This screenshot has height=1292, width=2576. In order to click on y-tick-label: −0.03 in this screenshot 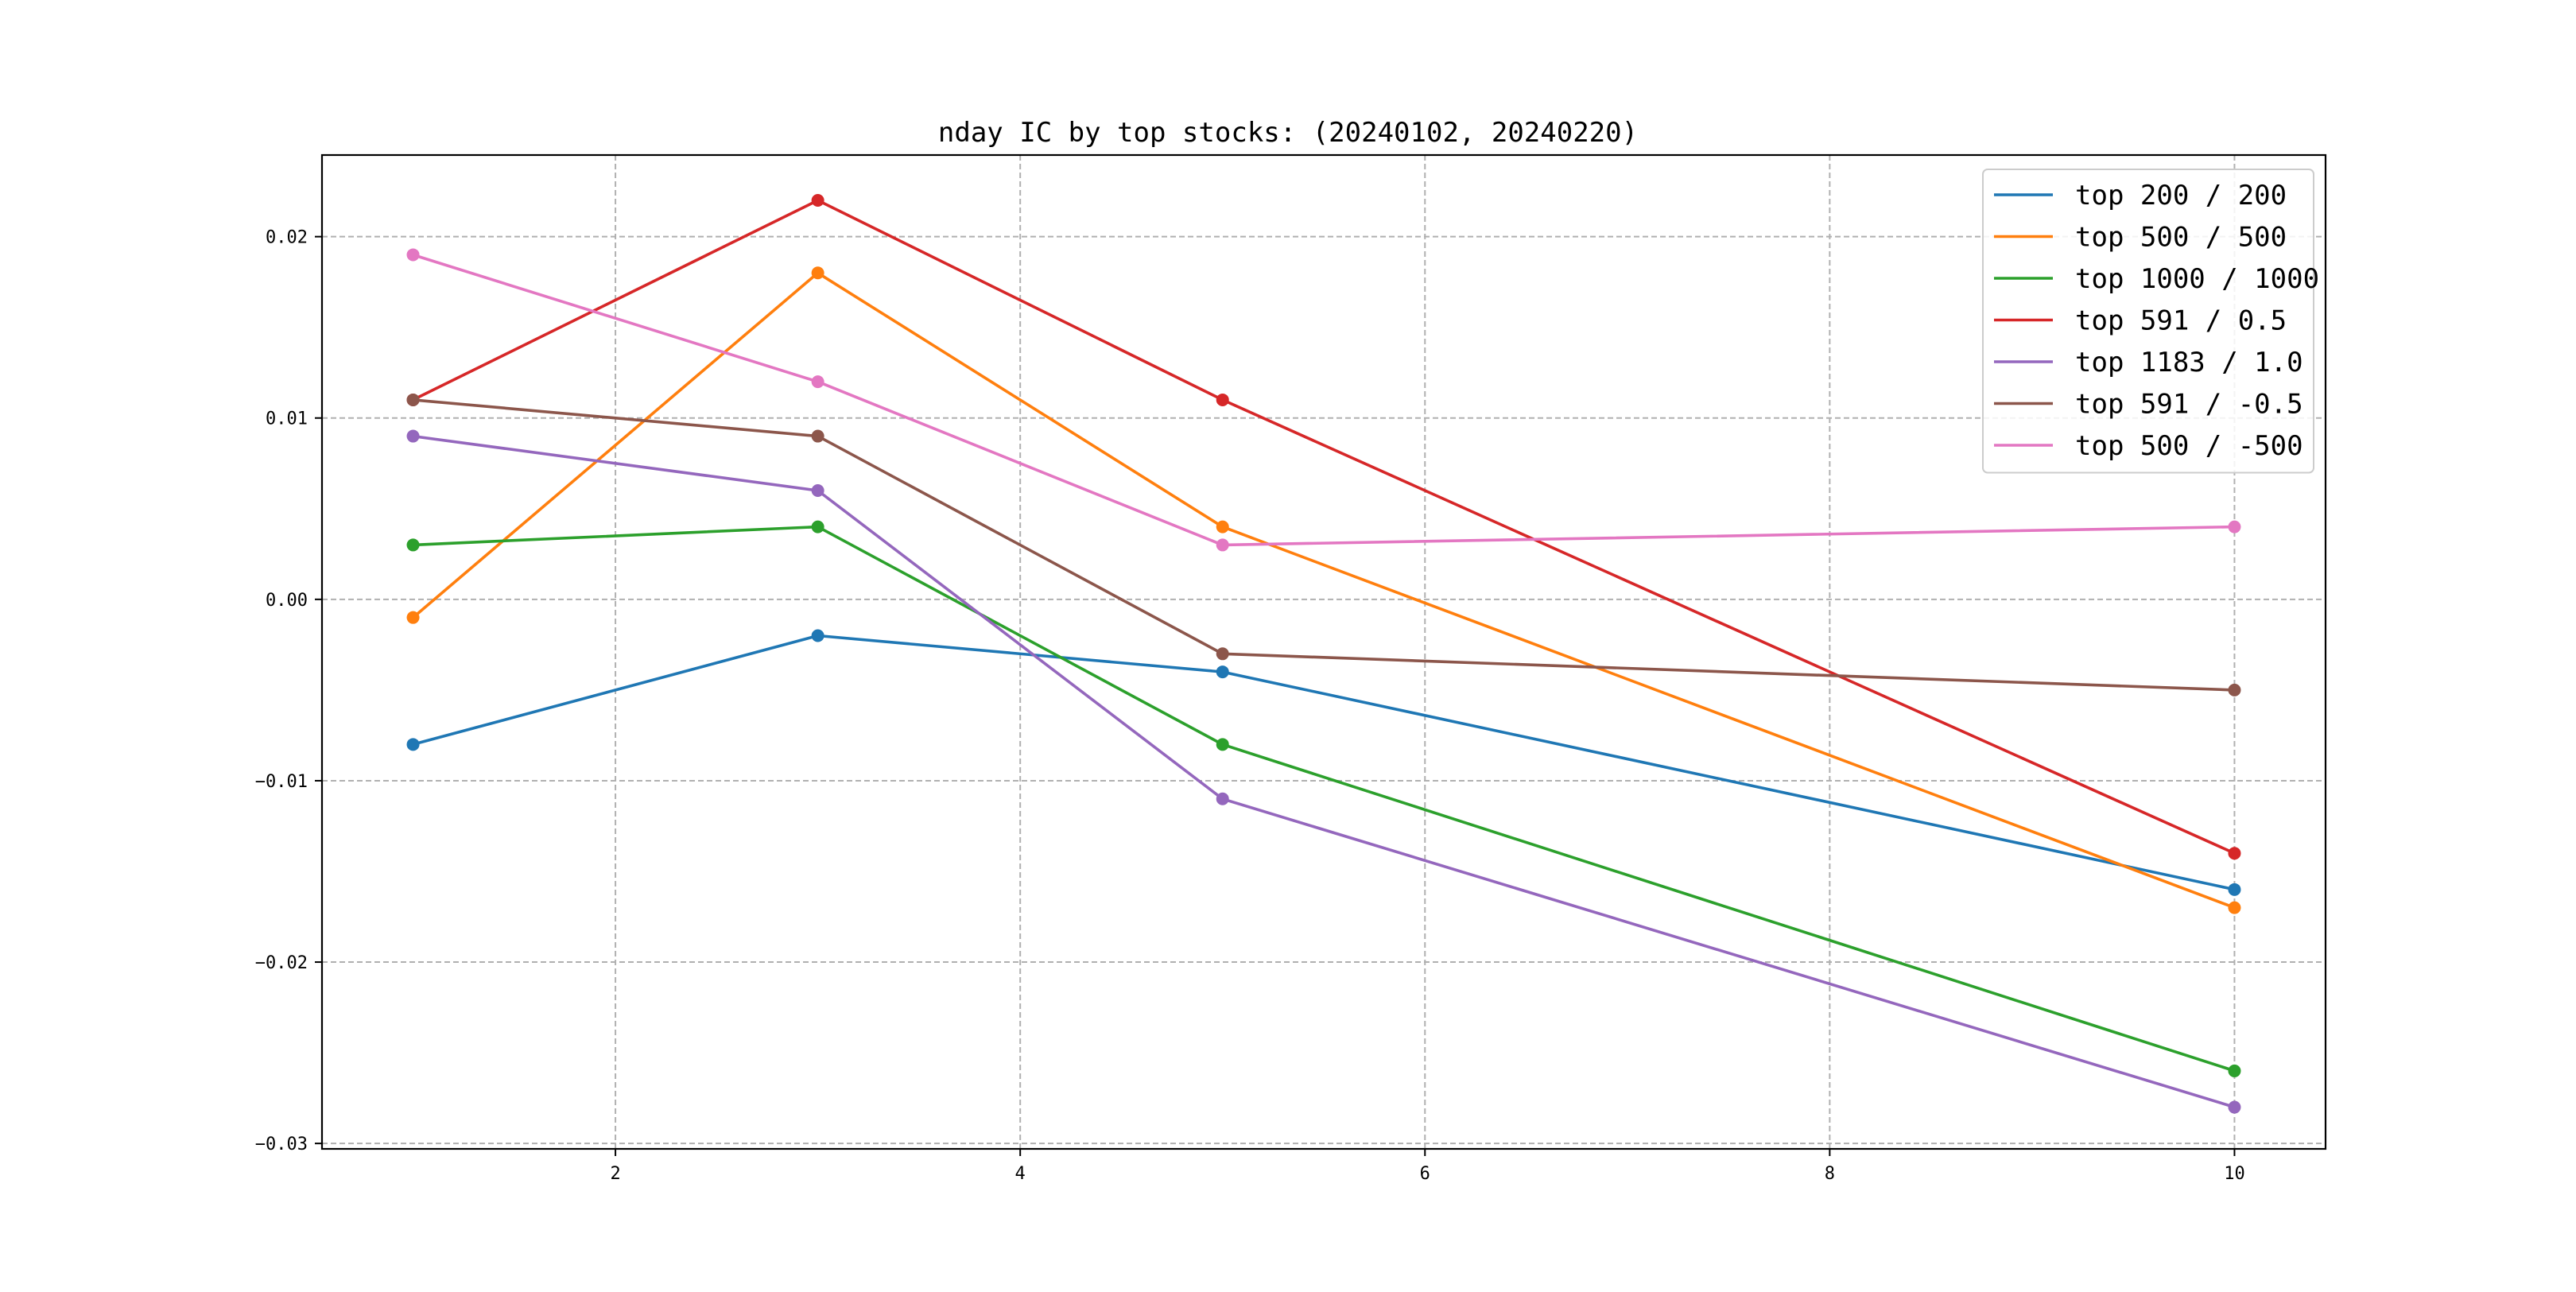, I will do `click(282, 1145)`.